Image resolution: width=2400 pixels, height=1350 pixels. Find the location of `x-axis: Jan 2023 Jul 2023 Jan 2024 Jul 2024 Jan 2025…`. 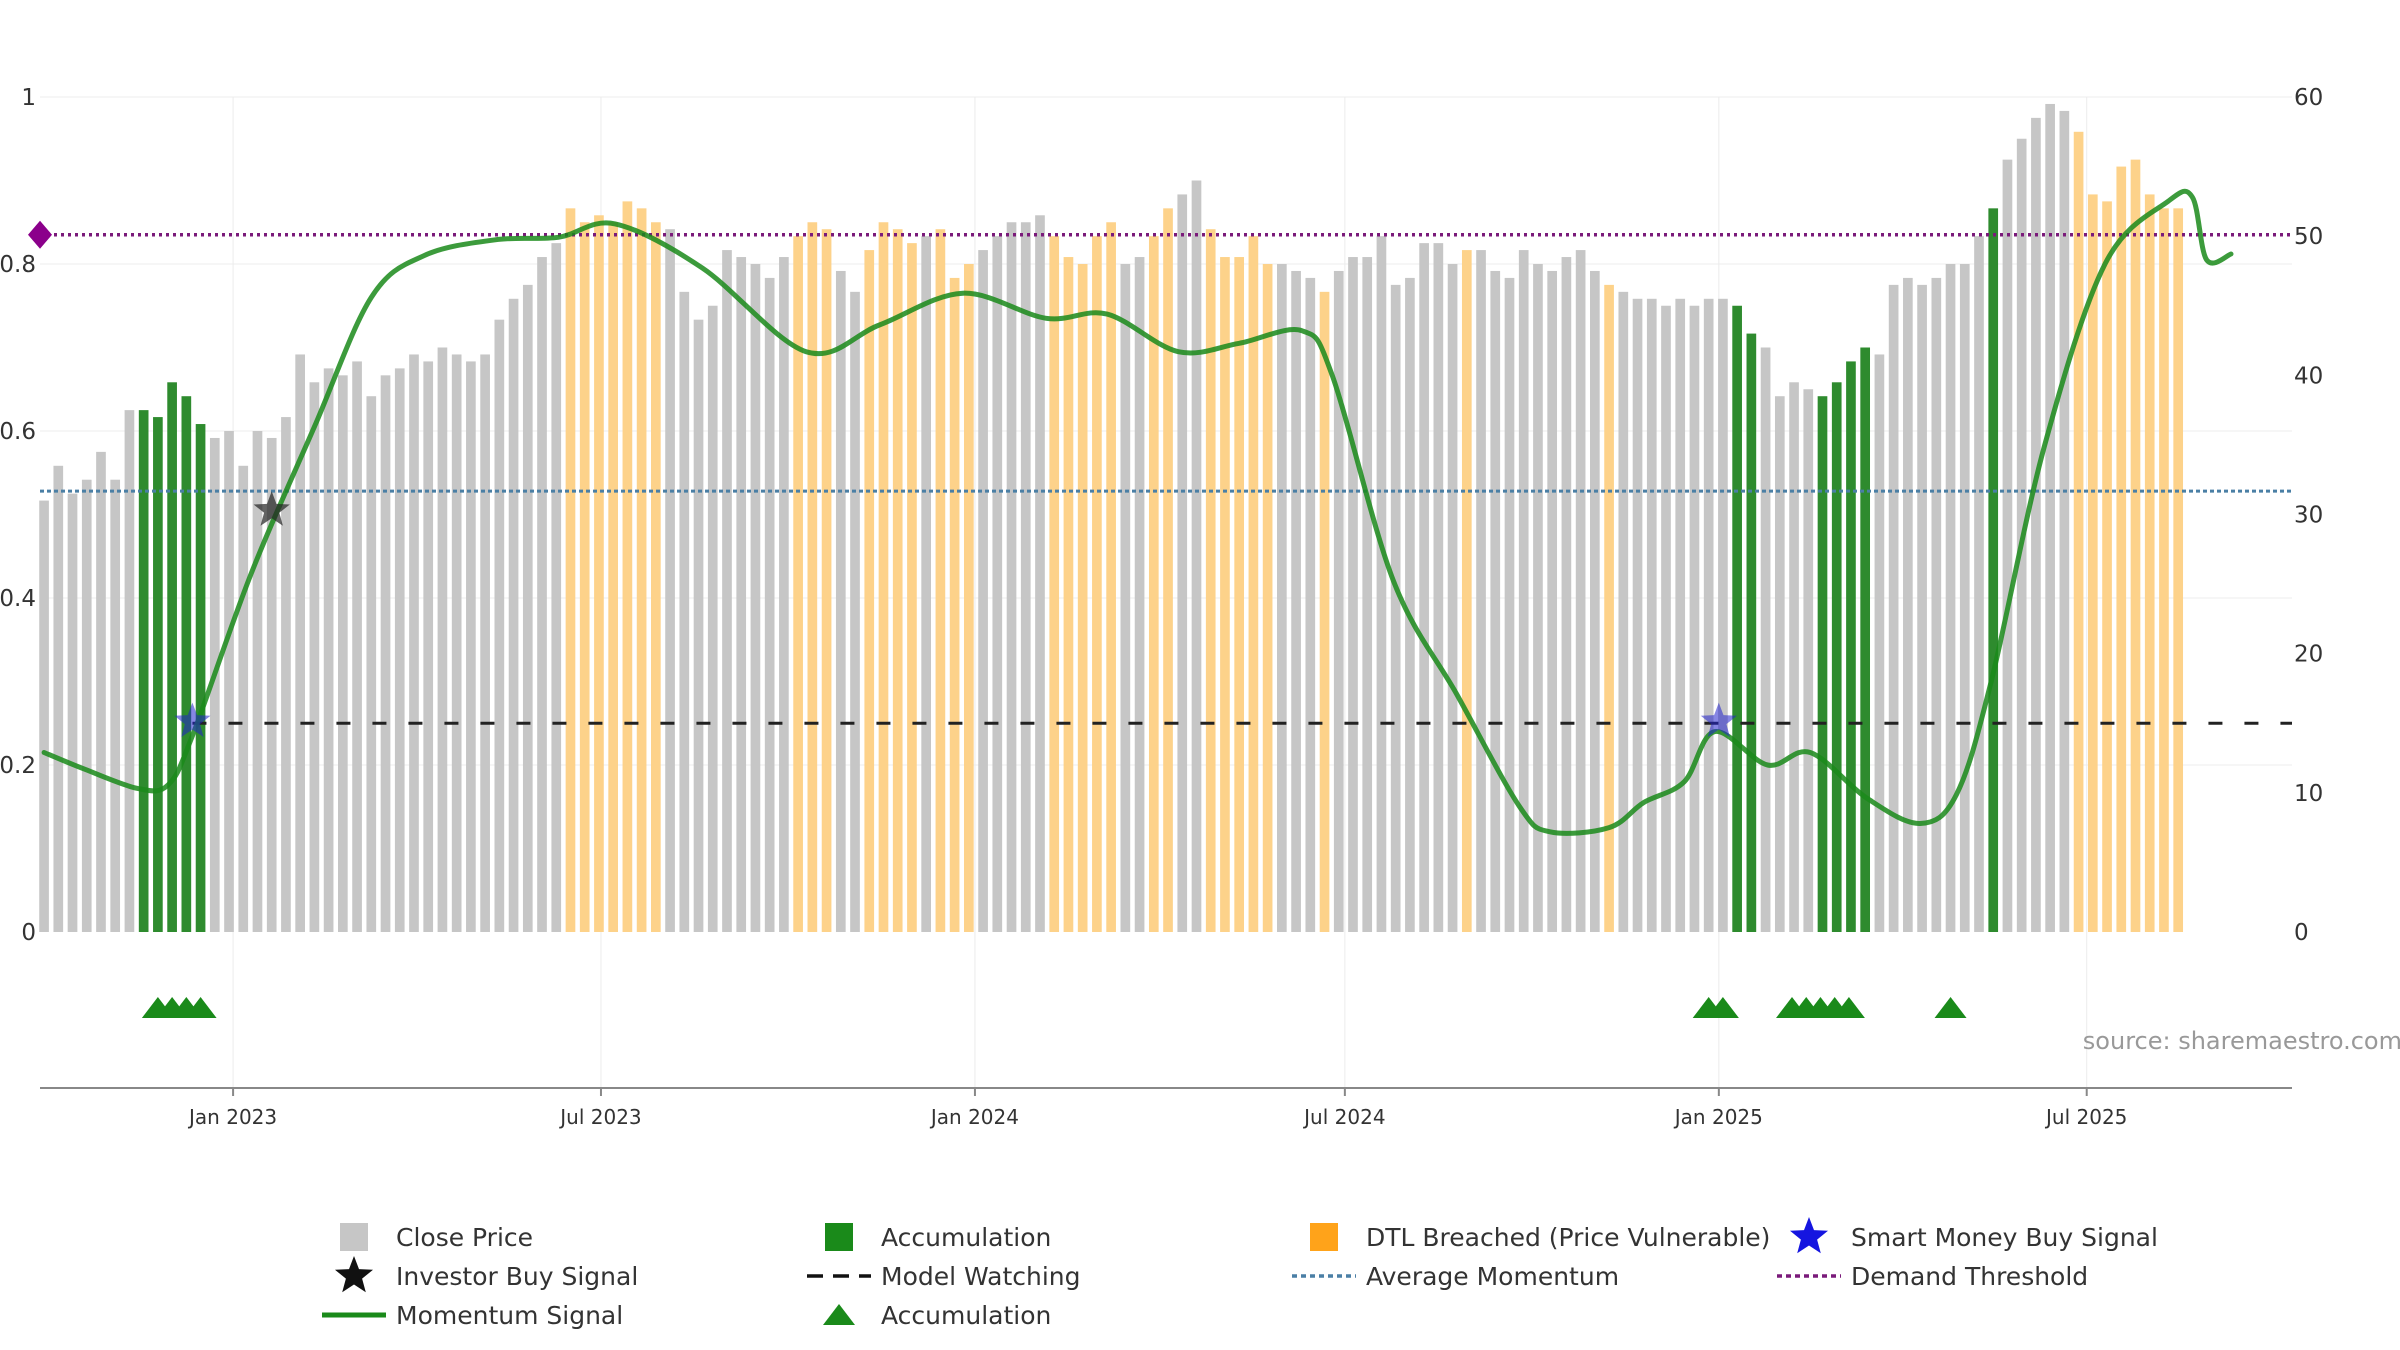

x-axis: Jan 2023 Jul 2023 Jan 2024 Jul 2024 Jan 2025… is located at coordinates (1166, 1108).